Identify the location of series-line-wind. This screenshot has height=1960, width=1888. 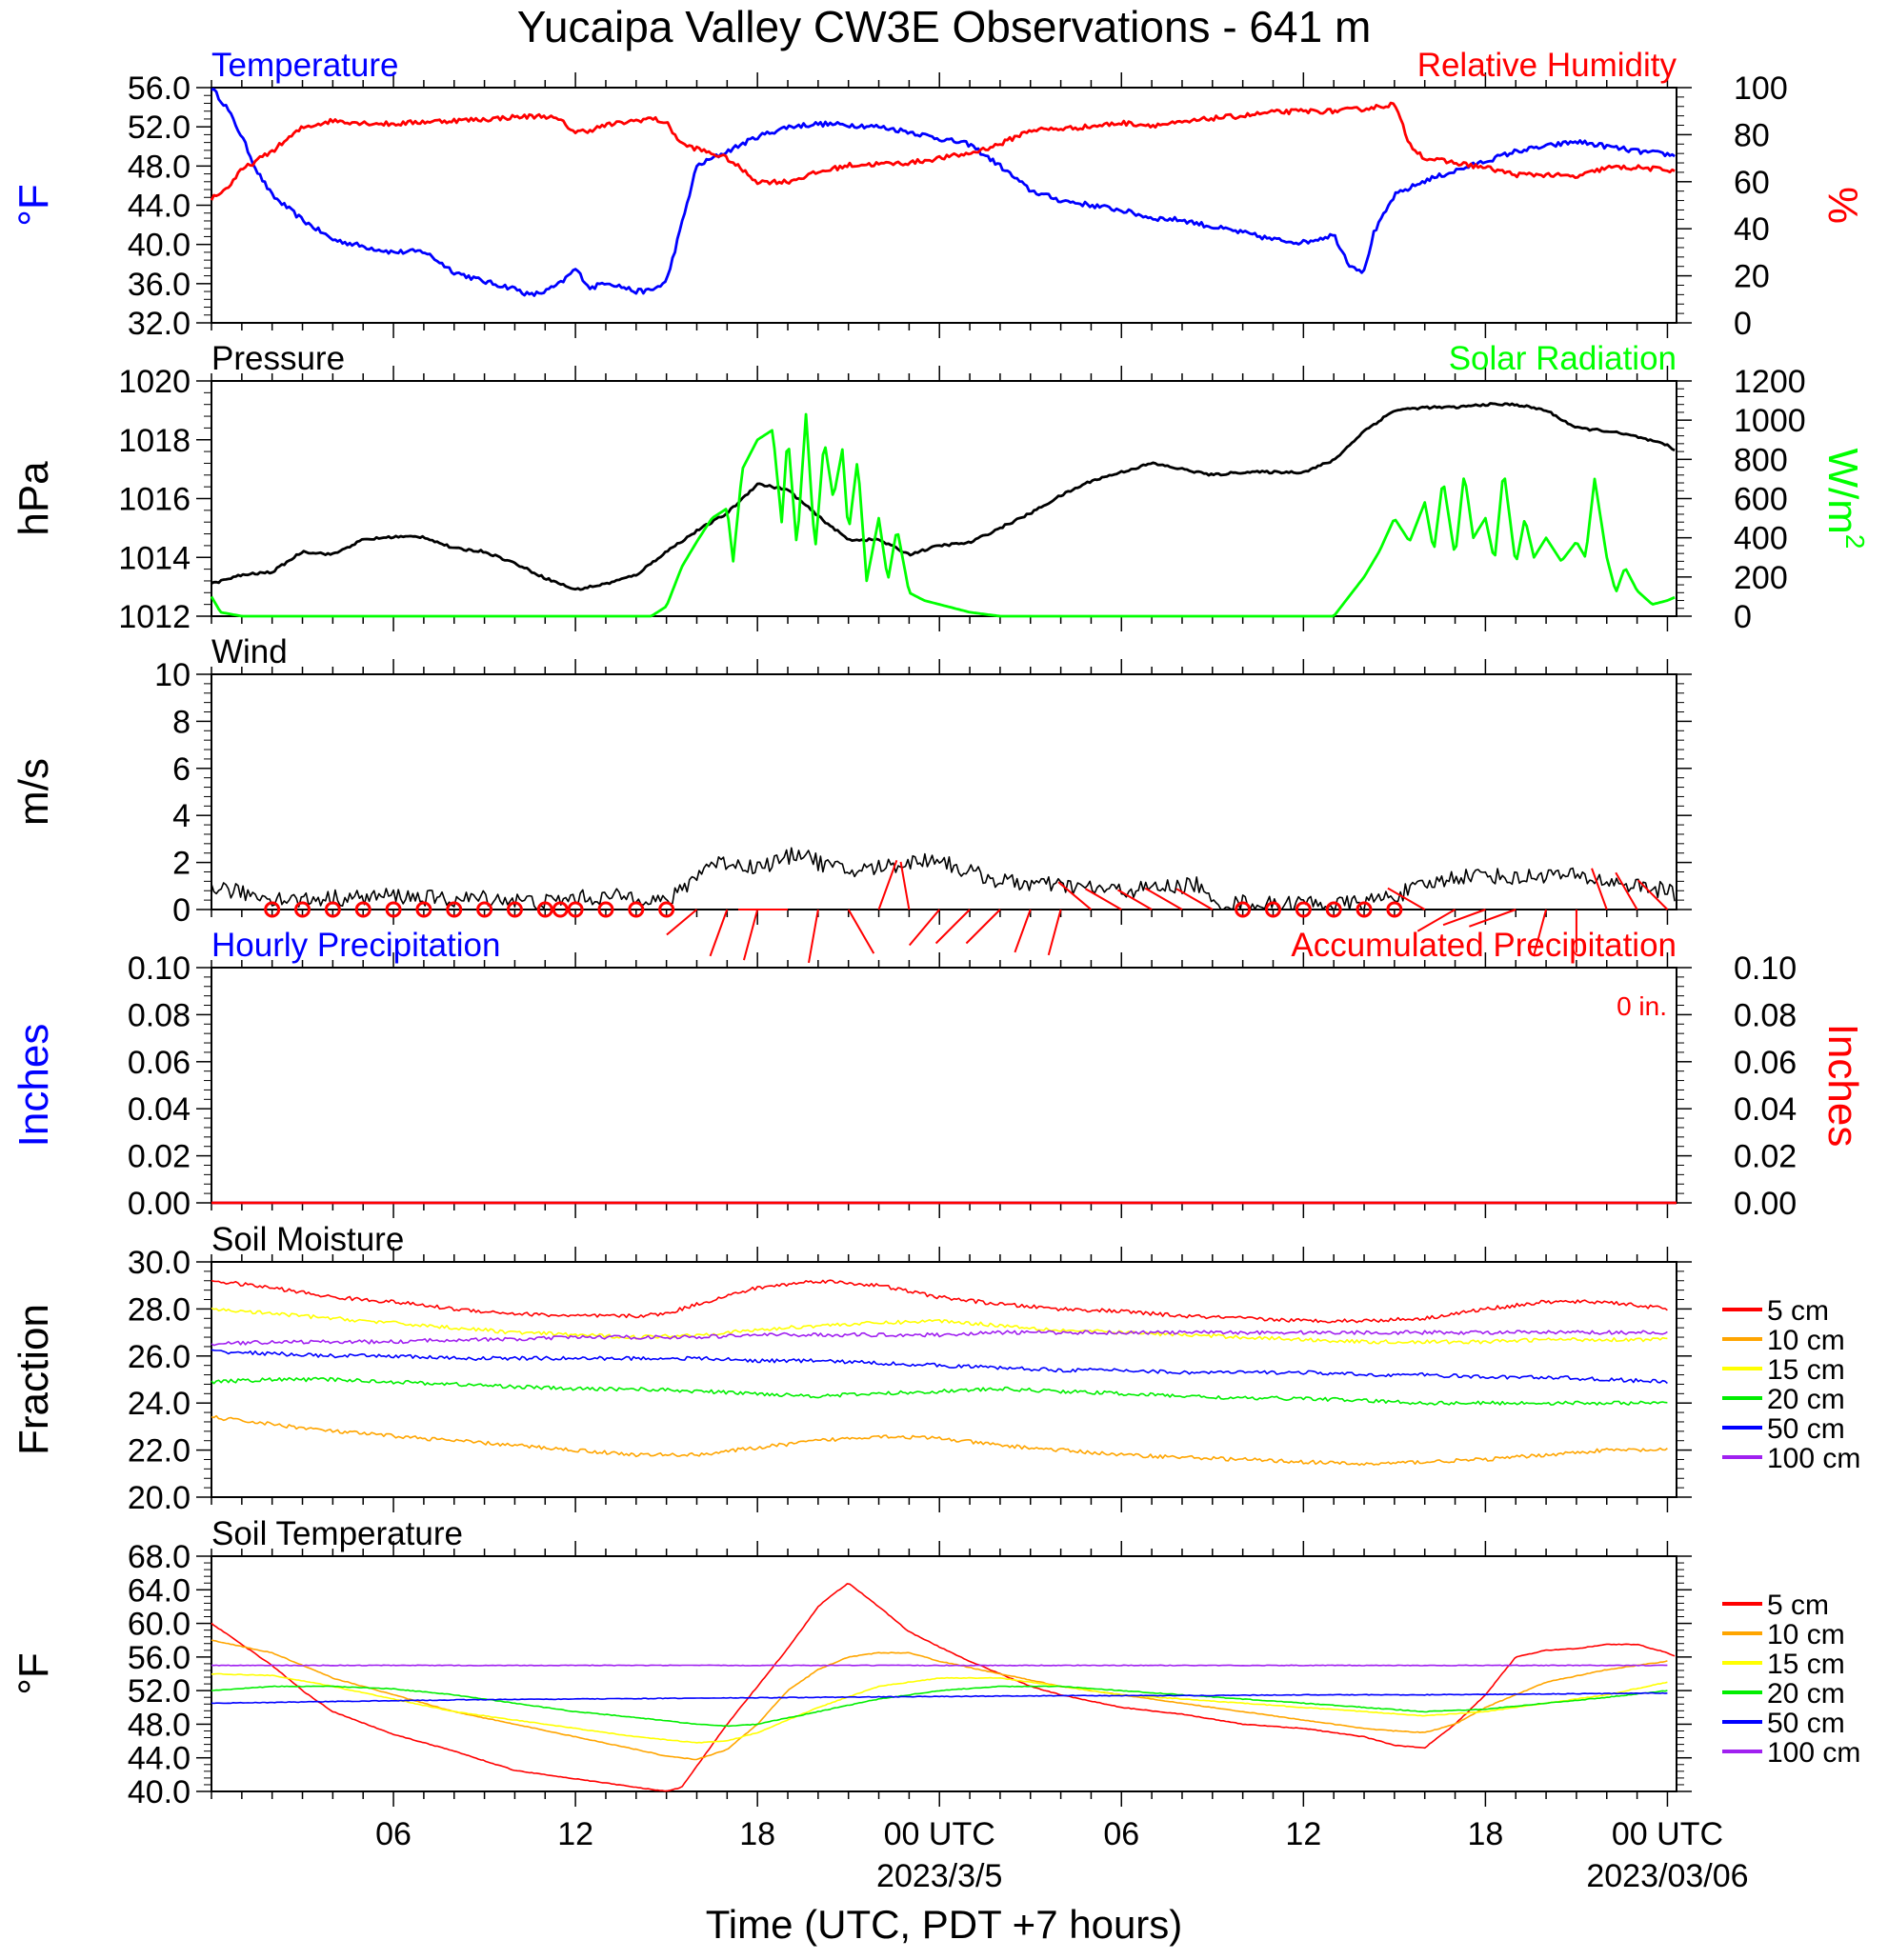
(943, 878).